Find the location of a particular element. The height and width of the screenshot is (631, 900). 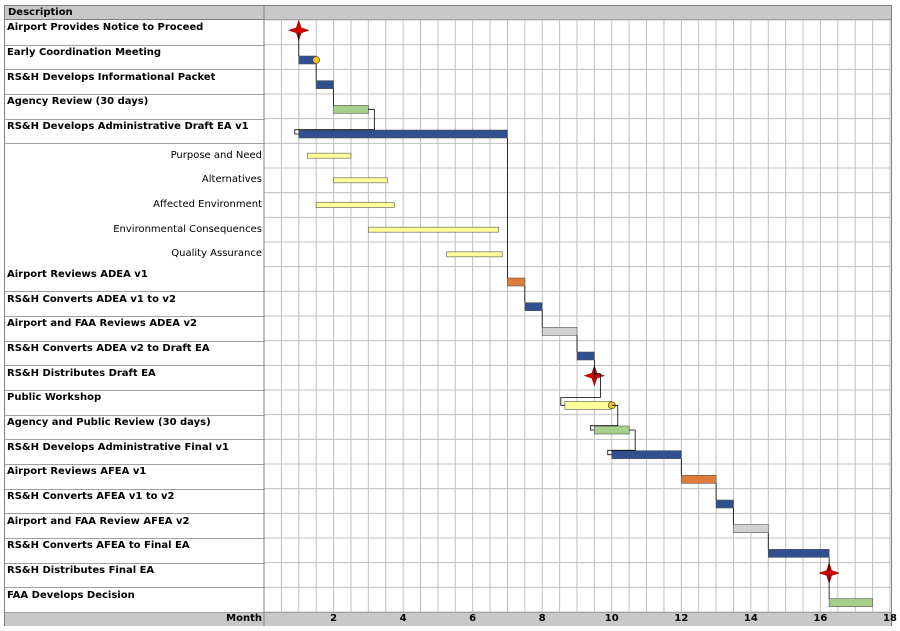

month-tick-label: 10 is located at coordinates (611, 618).